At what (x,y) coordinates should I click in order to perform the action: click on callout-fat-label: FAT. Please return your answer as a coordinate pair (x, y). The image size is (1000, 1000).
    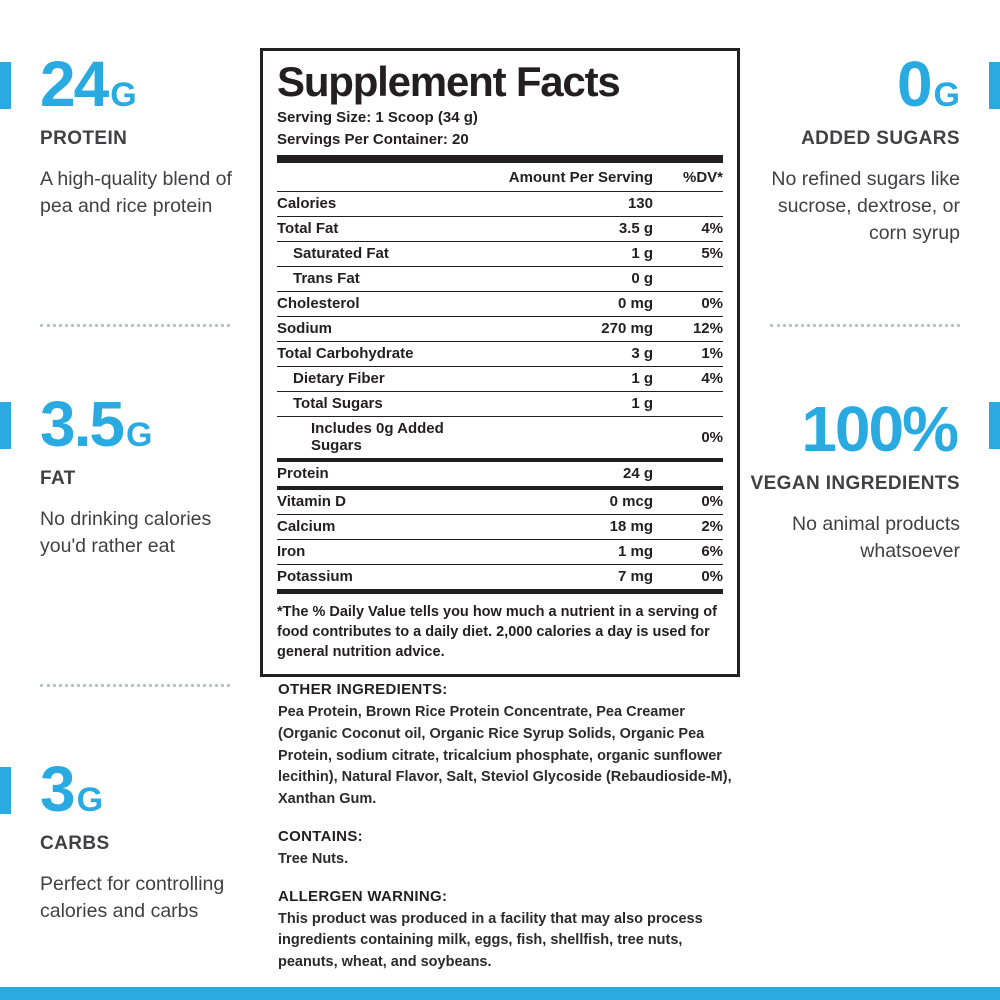
    Looking at the image, I should click on (58, 478).